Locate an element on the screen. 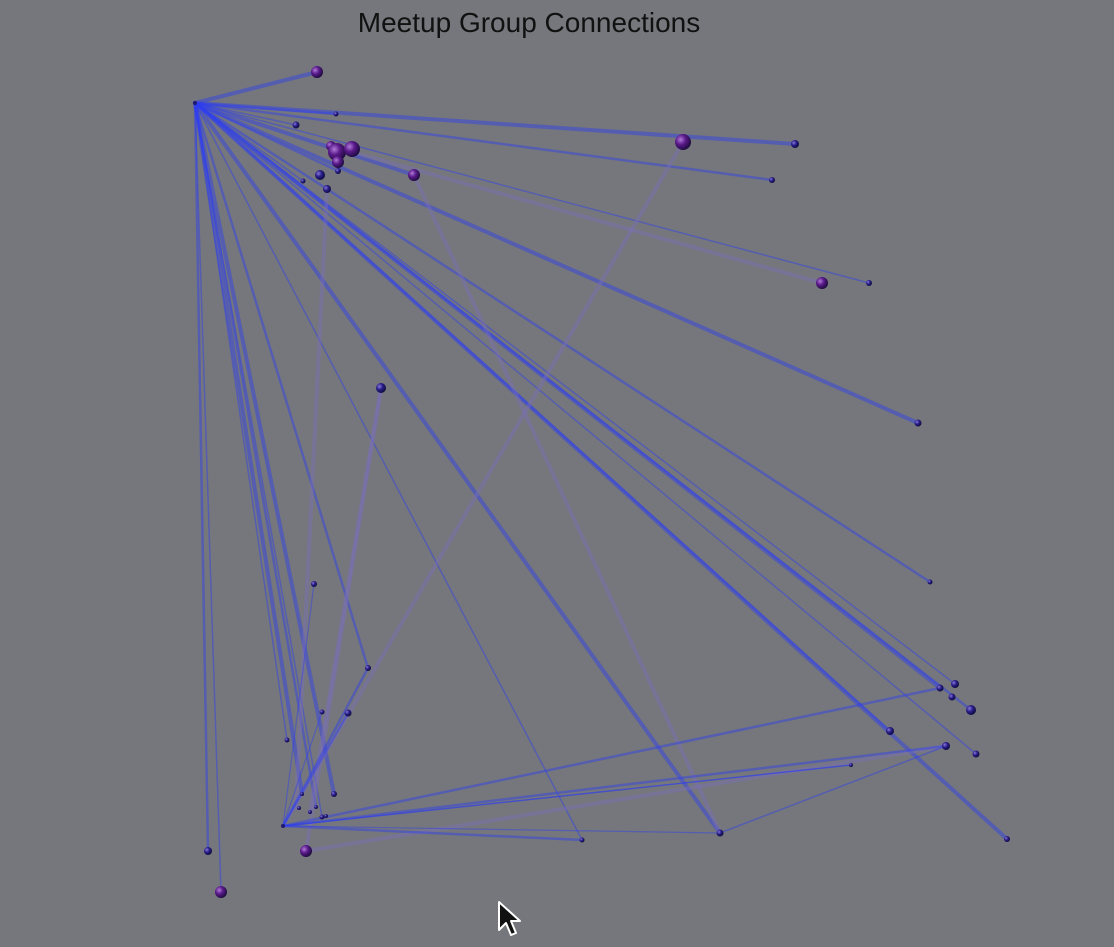 This screenshot has height=947, width=1114. mouse-pointer-icon is located at coordinates (509, 918).